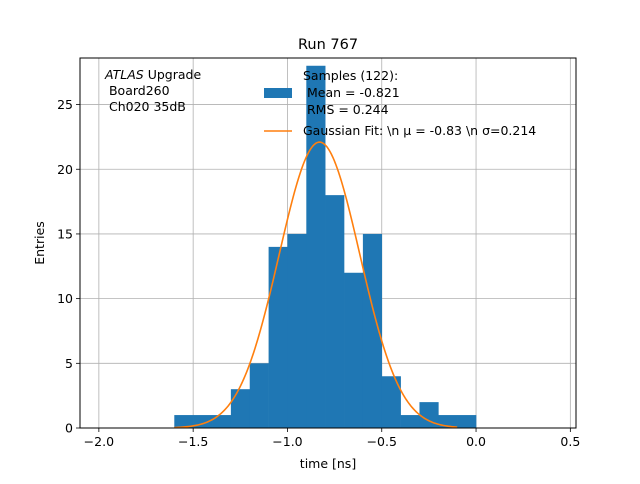 This screenshot has height=484, width=640. What do you see at coordinates (287, 441) in the screenshot?
I see `x-tick-label: −1.0` at bounding box center [287, 441].